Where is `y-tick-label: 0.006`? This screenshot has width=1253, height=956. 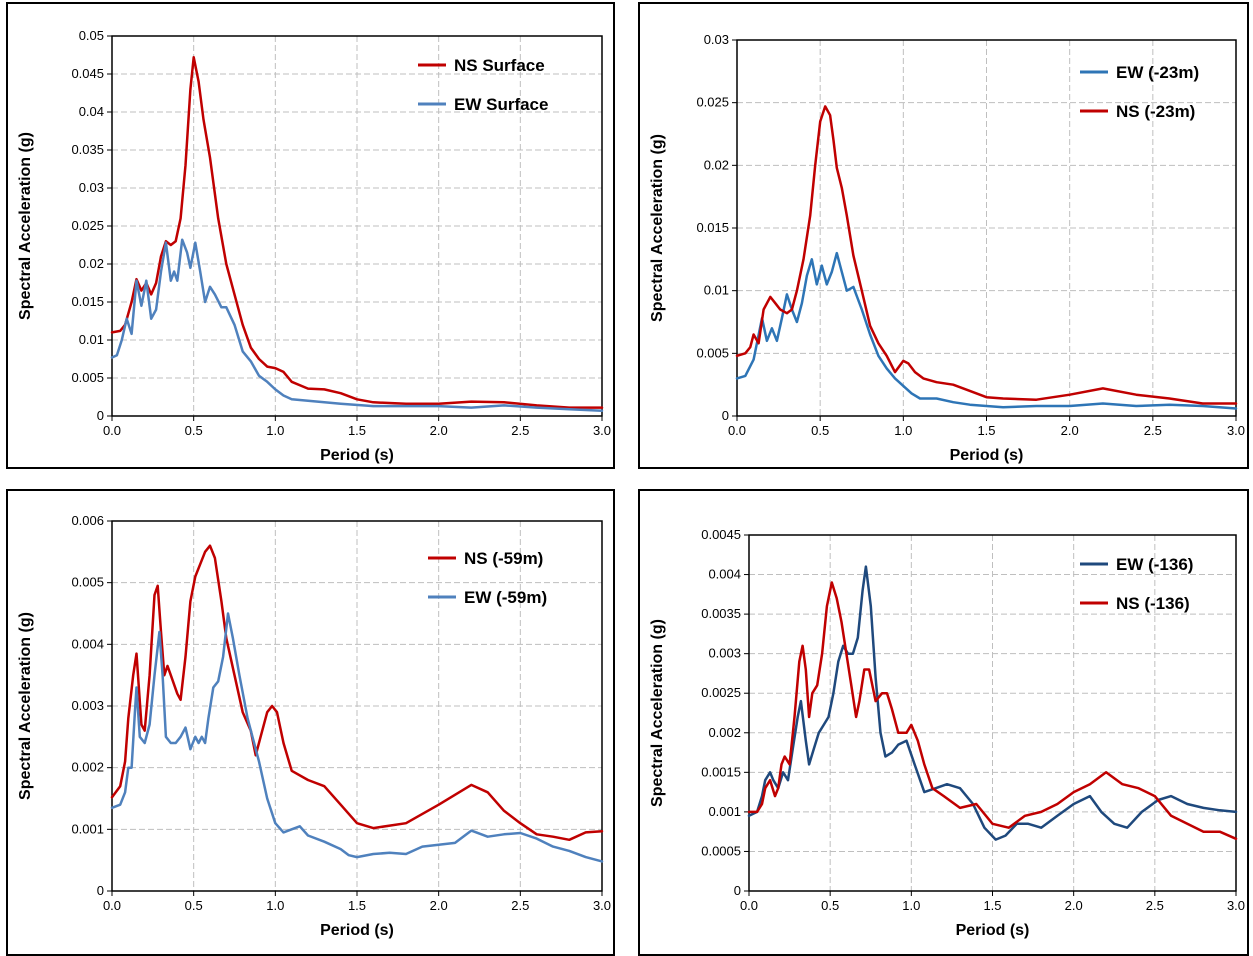
y-tick-label: 0.006 is located at coordinates (87, 520).